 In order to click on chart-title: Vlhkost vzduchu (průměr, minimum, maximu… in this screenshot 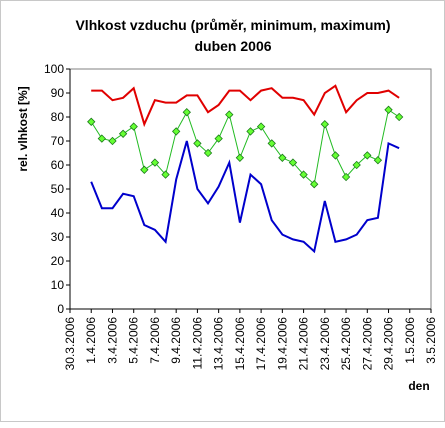, I will do `click(232, 25)`.